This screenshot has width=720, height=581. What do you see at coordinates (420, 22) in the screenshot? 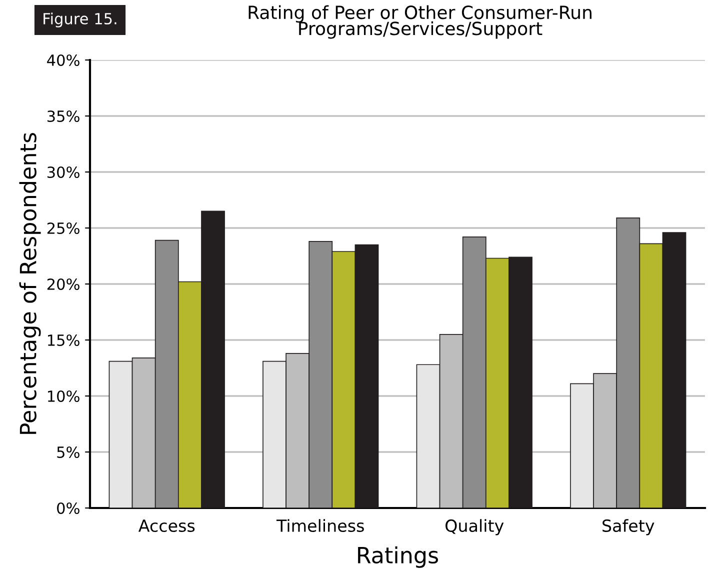
I see `chart-title: Rating of Peer or Other Consumer-Run Programs/Services/Support` at bounding box center [420, 22].